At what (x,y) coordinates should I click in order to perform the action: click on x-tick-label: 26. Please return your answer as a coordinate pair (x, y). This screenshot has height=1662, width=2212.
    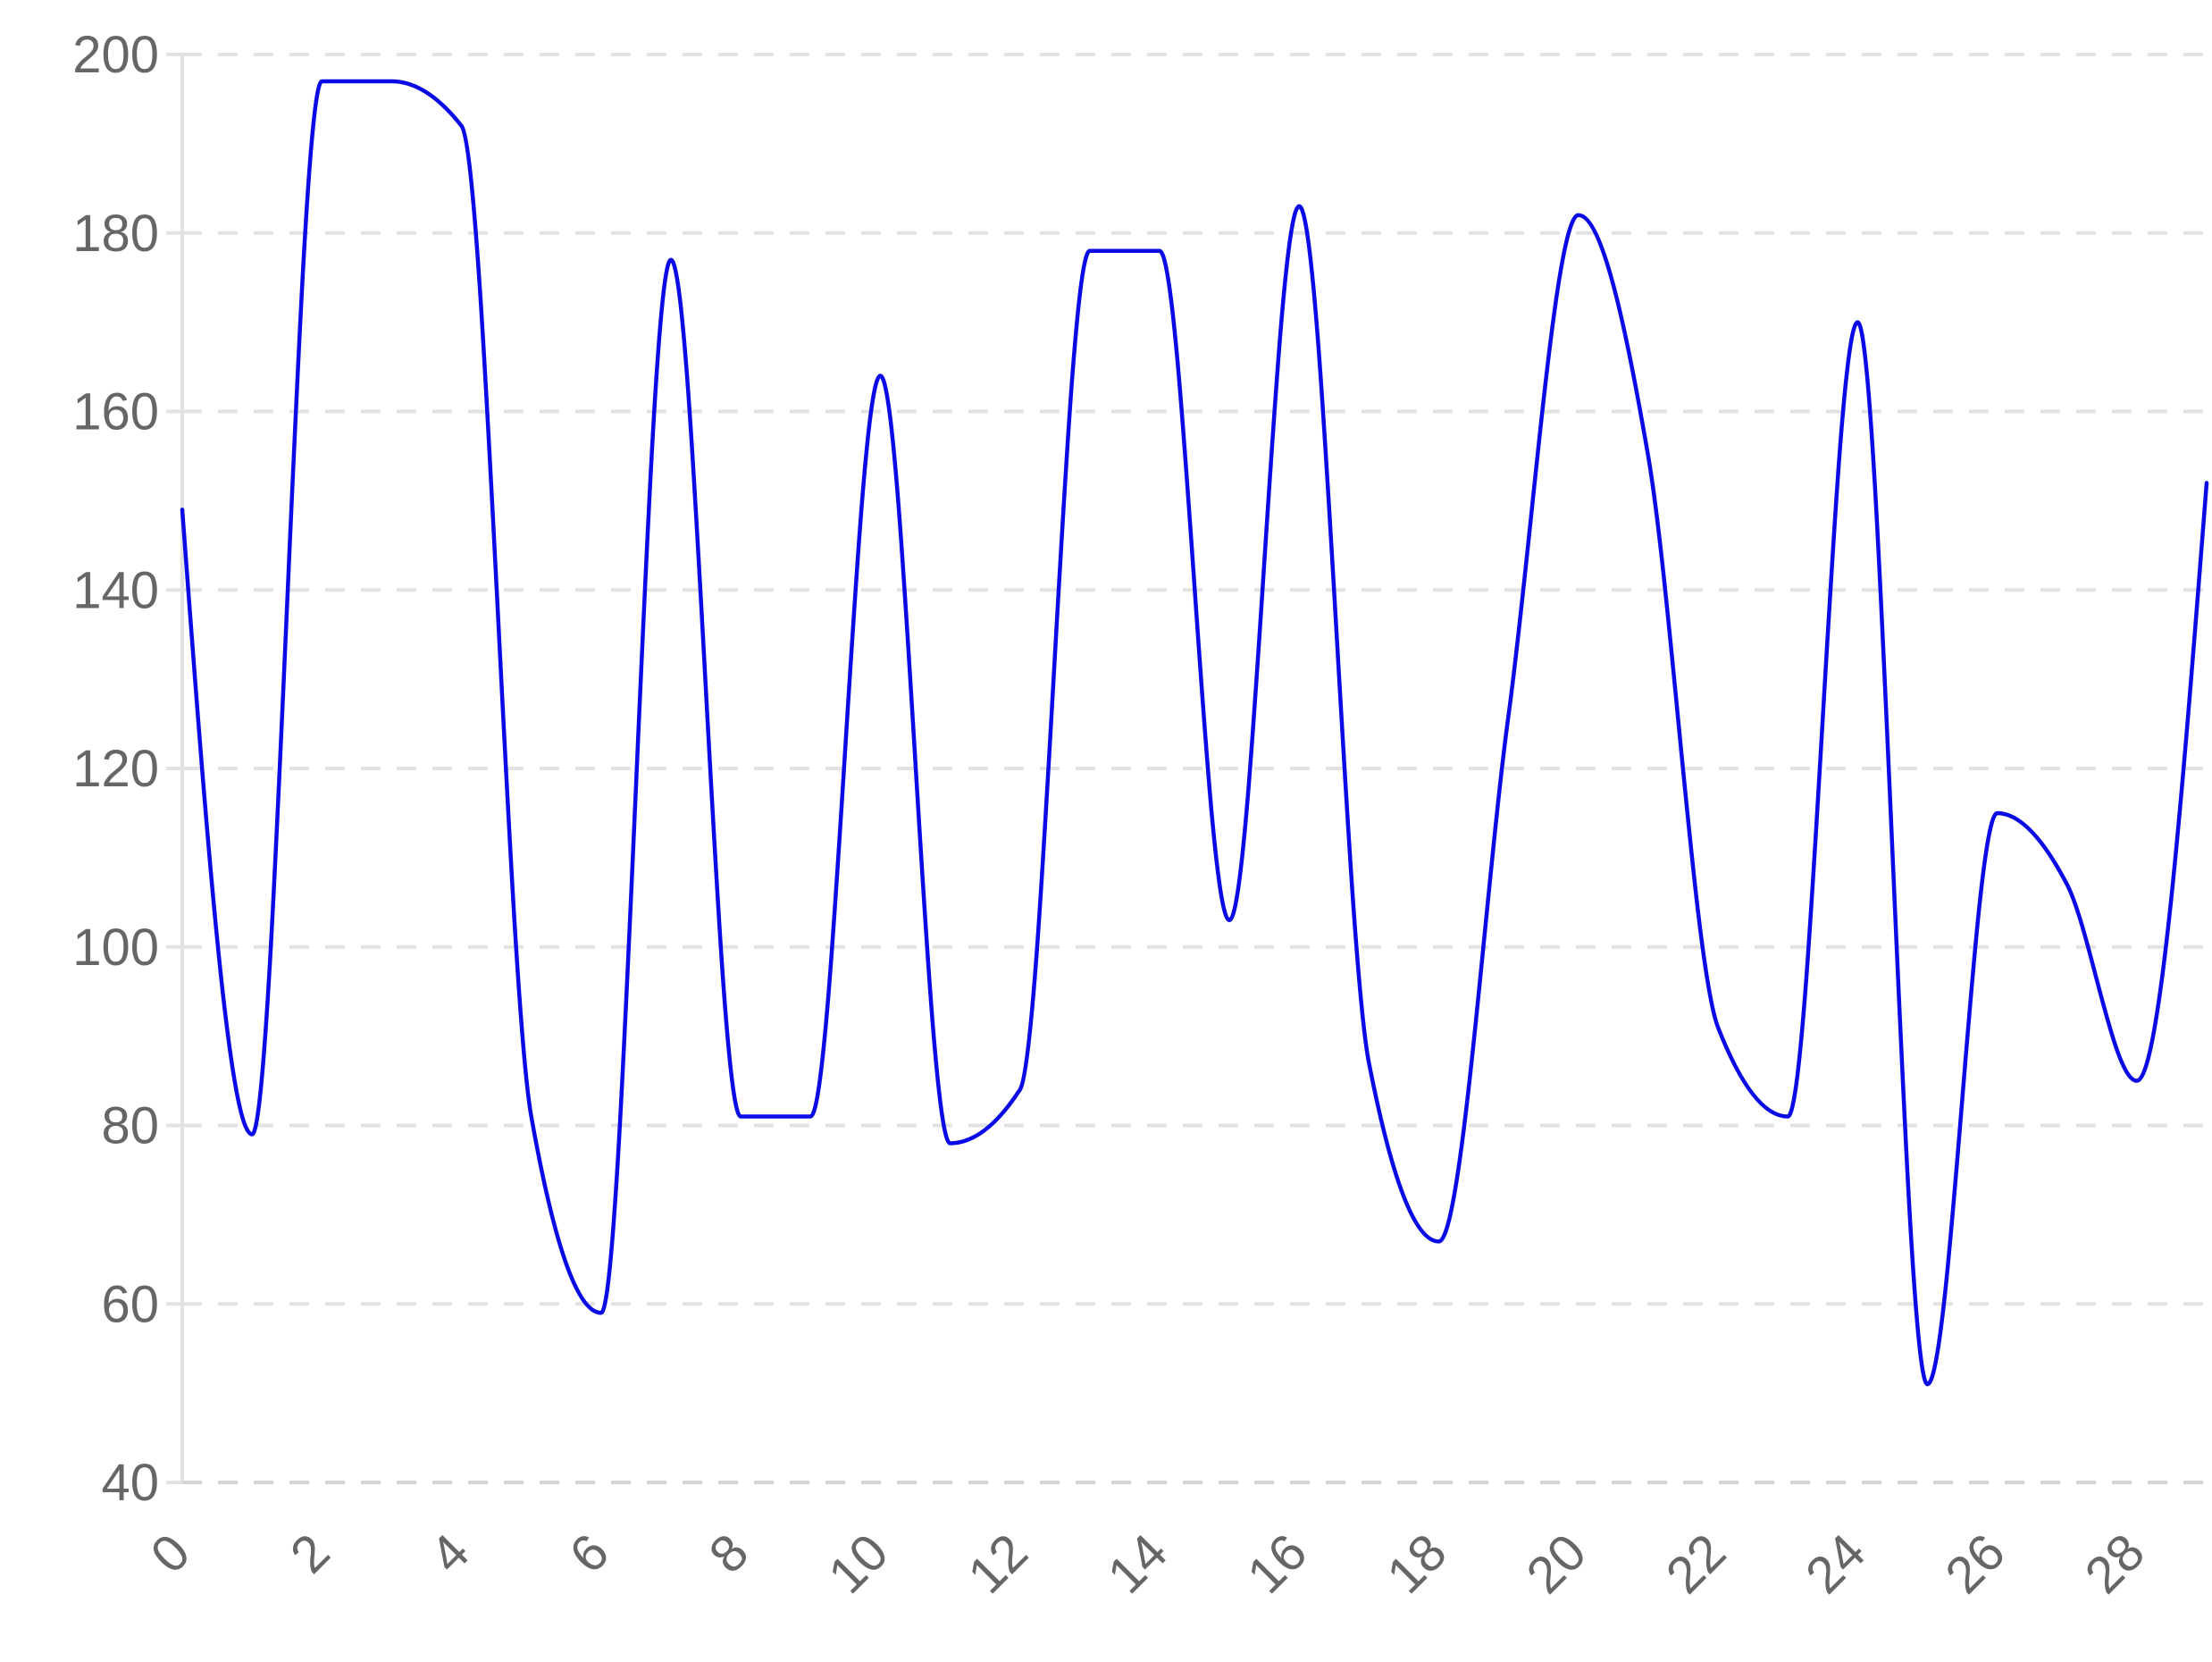
    Looking at the image, I should click on (1975, 1564).